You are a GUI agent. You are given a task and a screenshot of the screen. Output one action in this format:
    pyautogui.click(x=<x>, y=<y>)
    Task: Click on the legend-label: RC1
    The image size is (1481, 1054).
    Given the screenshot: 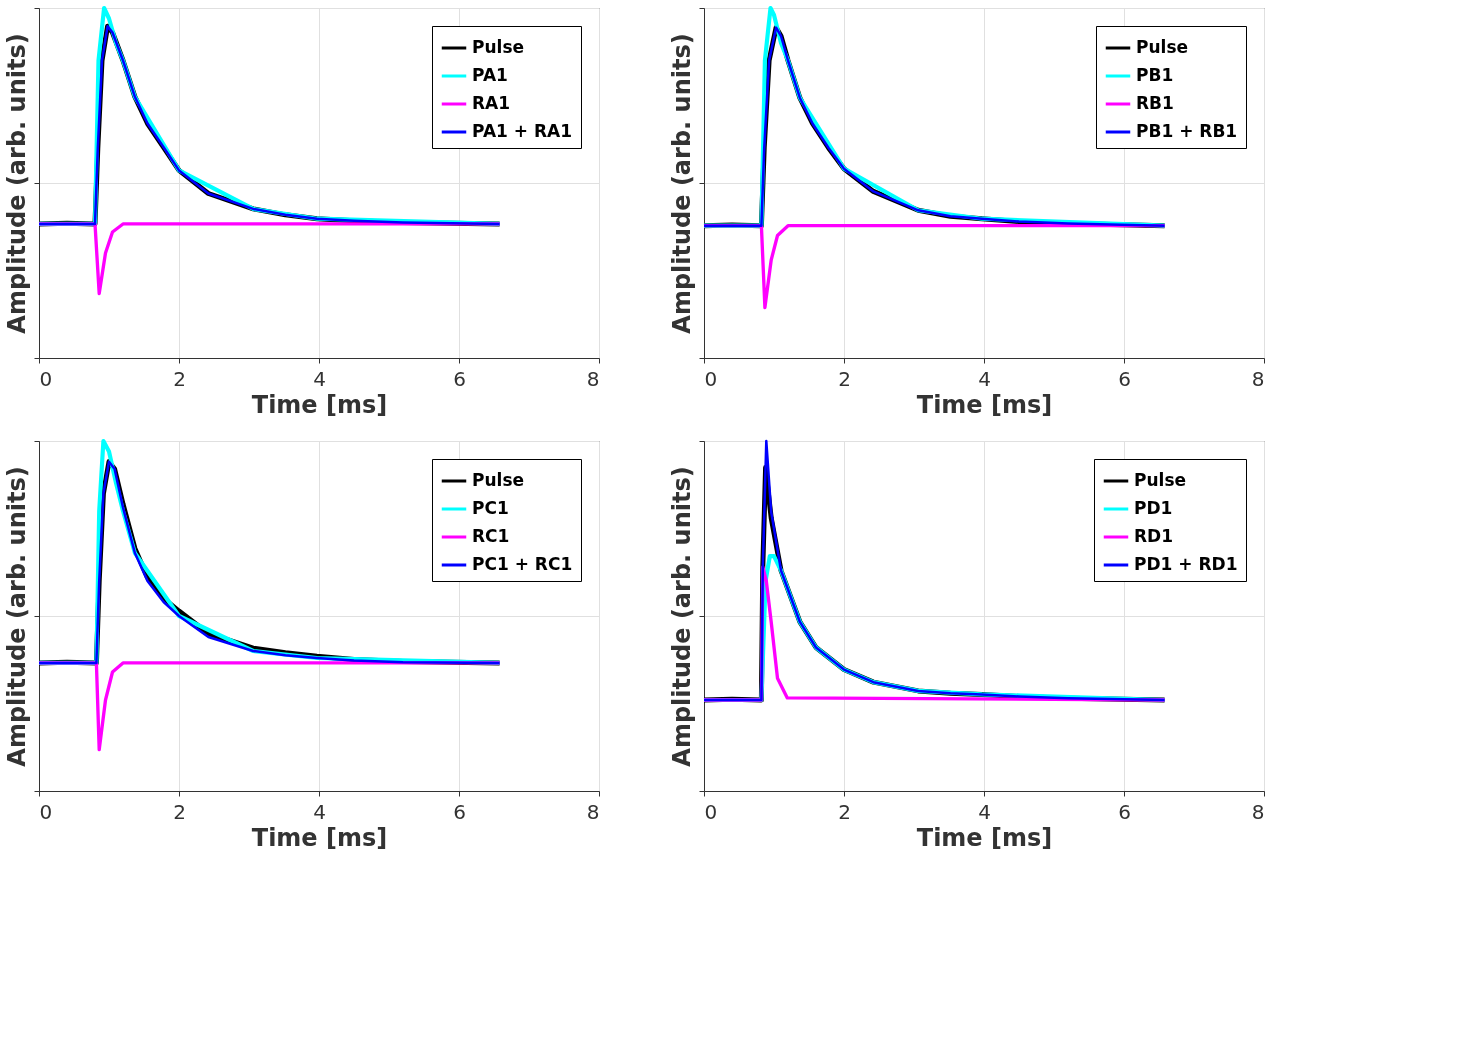 What is the action you would take?
    pyautogui.click(x=491, y=536)
    